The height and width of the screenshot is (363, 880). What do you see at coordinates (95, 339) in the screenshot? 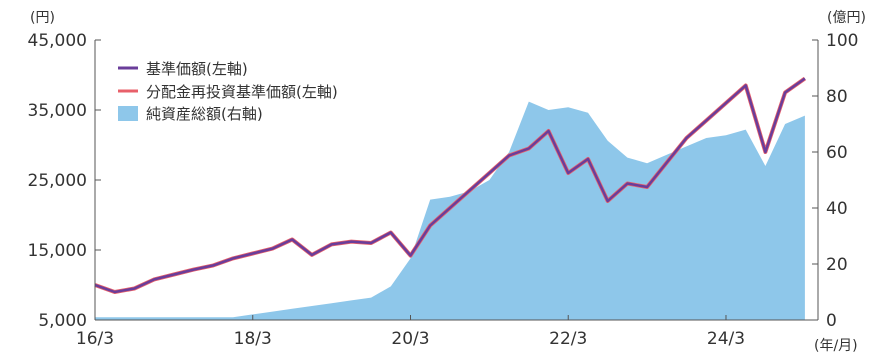
I see `x-tick-label: 16/3` at bounding box center [95, 339].